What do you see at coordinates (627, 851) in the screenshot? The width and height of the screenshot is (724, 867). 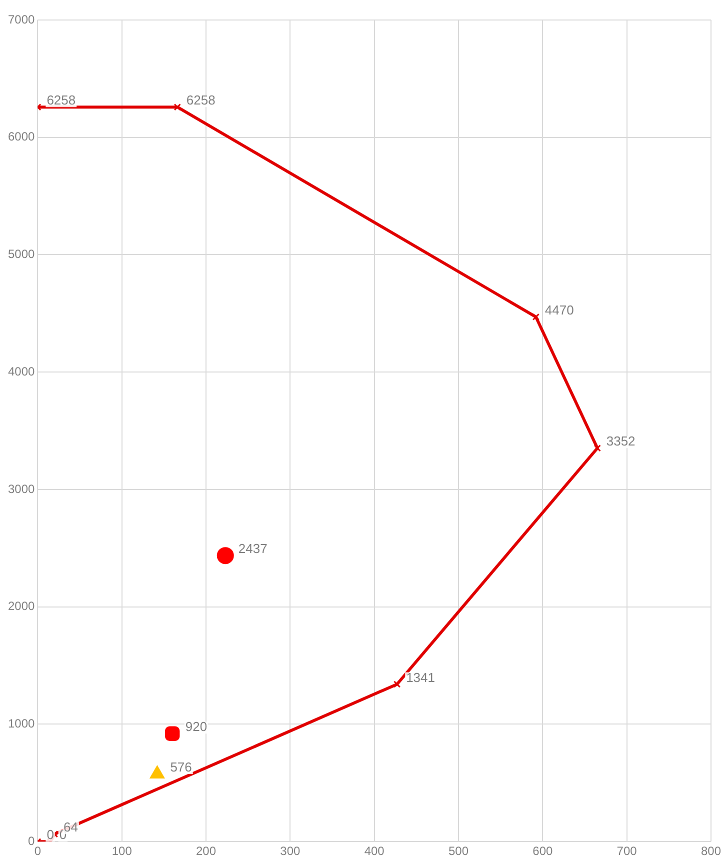 I see `x-tick-label: 700` at bounding box center [627, 851].